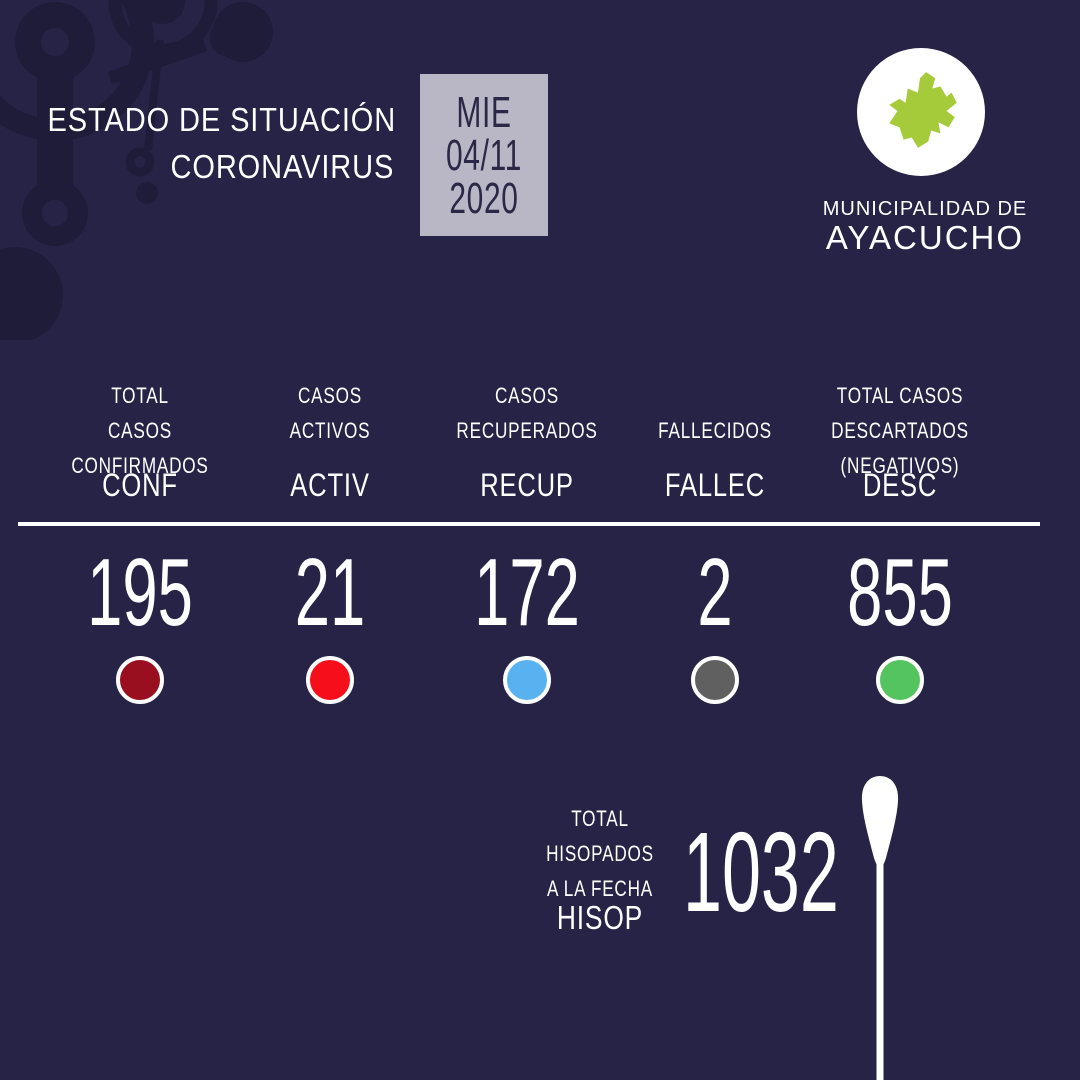  I want to click on title-line-2: CORONAVIRUS, so click(282, 166).